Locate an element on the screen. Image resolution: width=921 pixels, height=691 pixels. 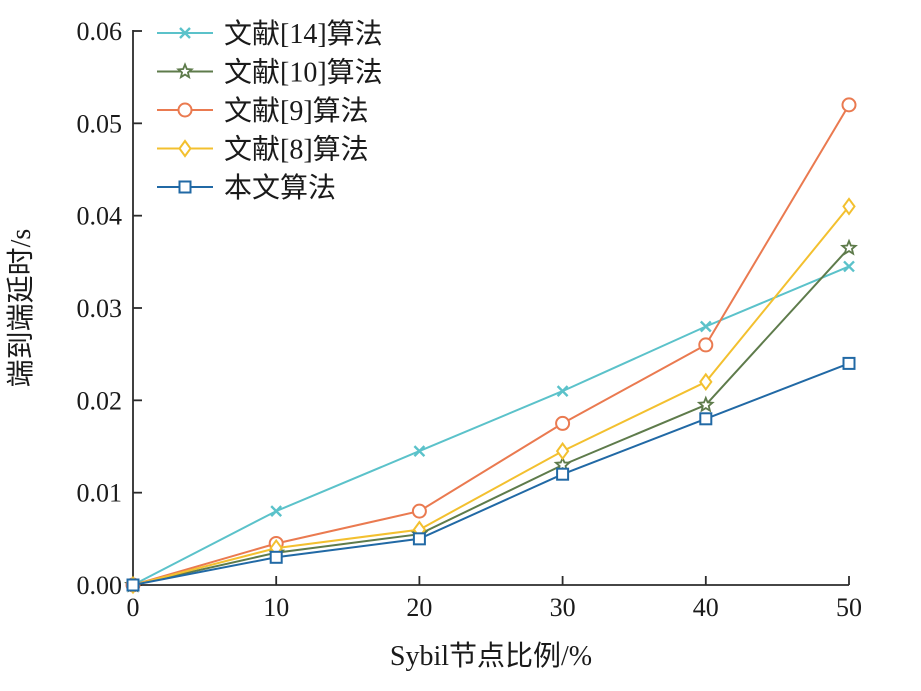
x-tick-label: 10 is located at coordinates (276, 607).